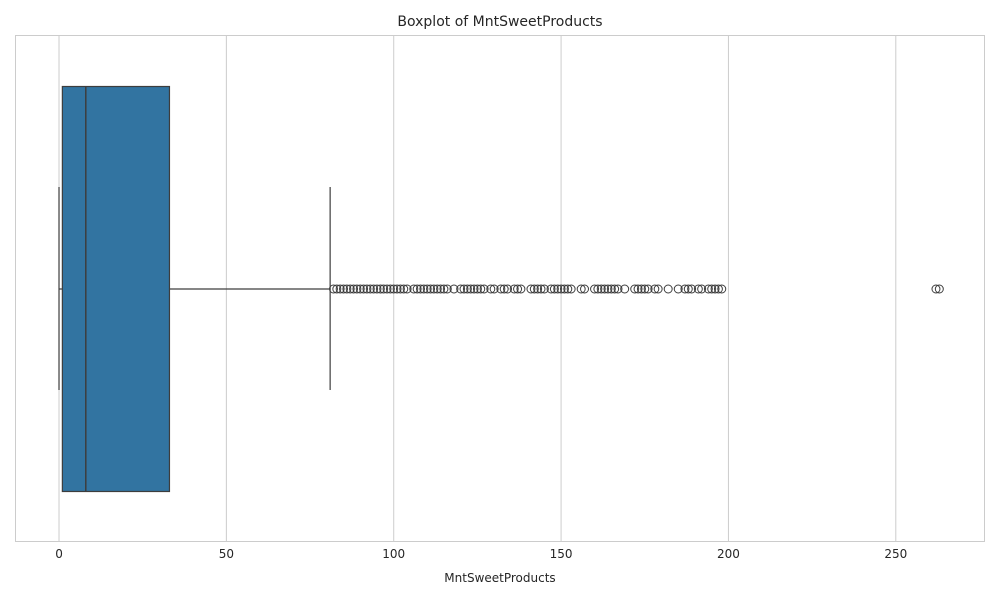 The height and width of the screenshot is (600, 1000). I want to click on x-tick-label: 250, so click(895, 554).